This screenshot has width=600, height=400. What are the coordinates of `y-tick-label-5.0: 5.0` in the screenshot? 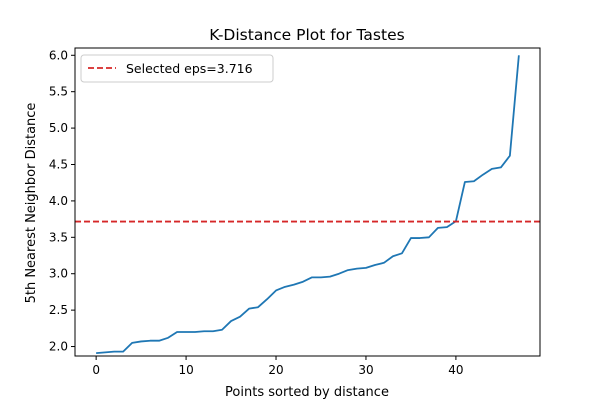 It's located at (58, 128).